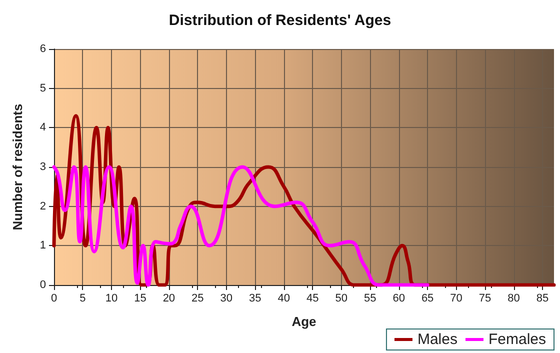  Describe the element at coordinates (169, 298) in the screenshot. I see `x-tick-label: 20` at that location.